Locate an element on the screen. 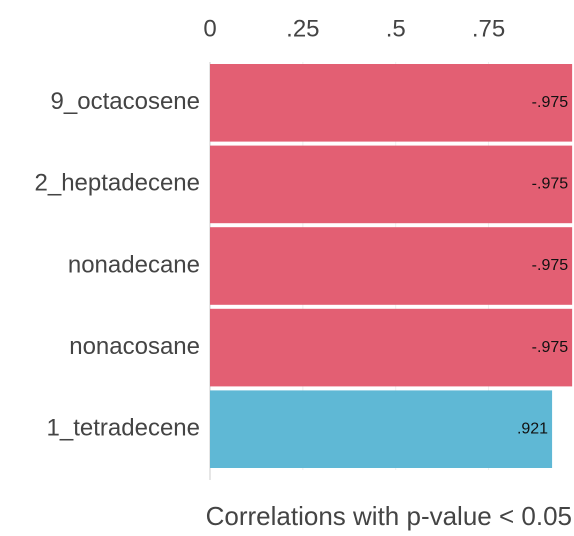 Image resolution: width=574 pixels, height=536 pixels. chart-title: Correlations with p-value < 0.05 is located at coordinates (389, 516).